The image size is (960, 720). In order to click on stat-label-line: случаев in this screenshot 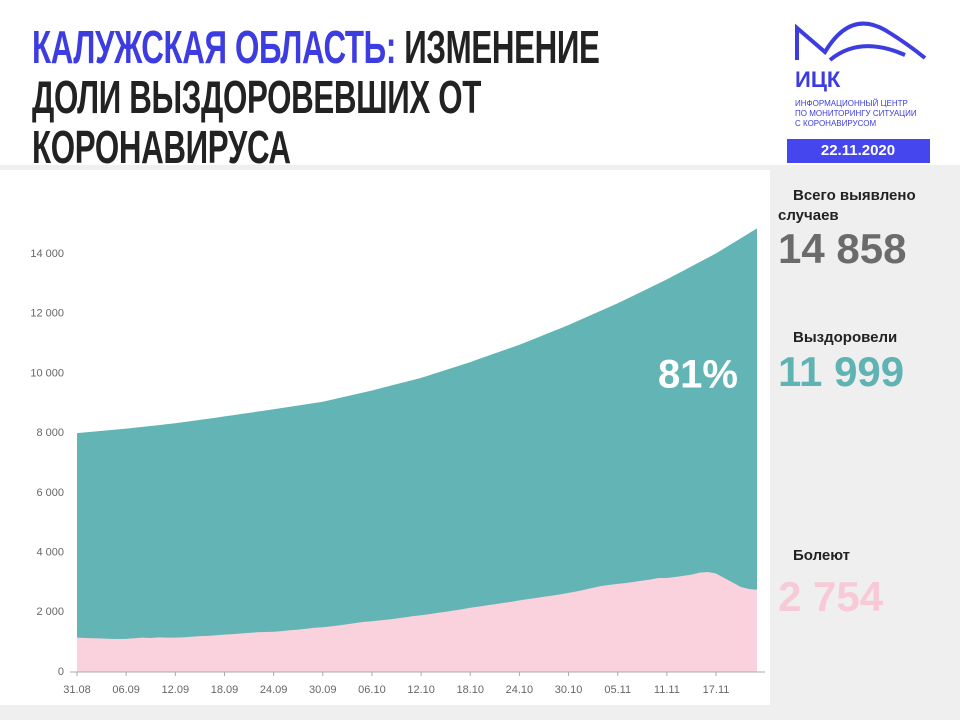, I will do `click(808, 215)`.